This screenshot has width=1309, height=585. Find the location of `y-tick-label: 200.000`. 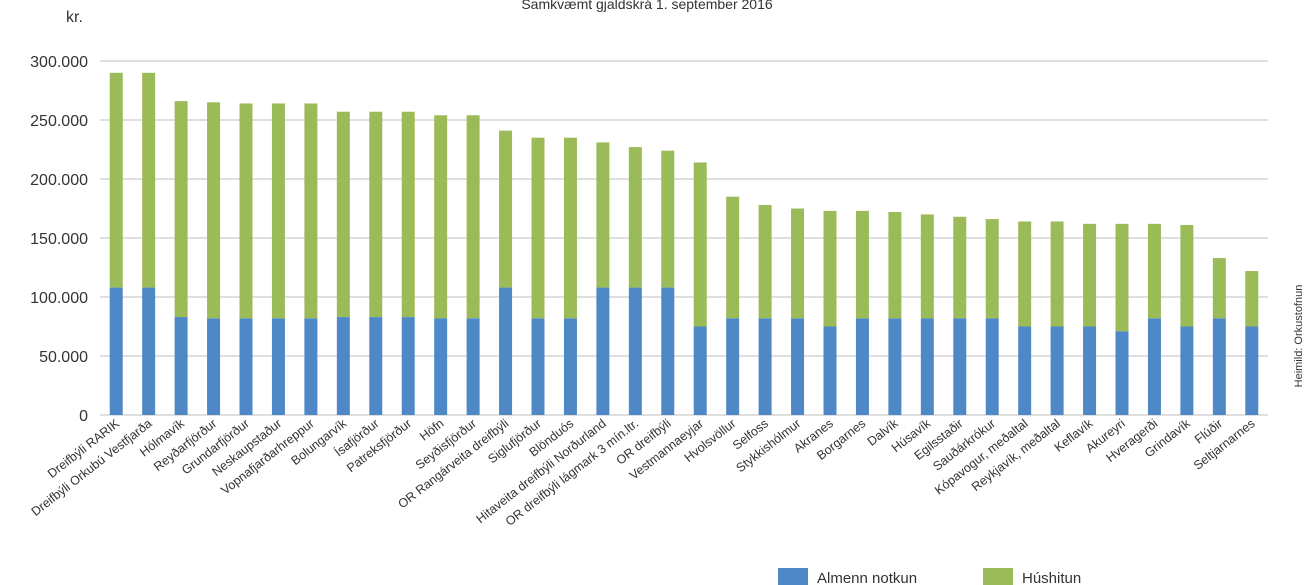

y-tick-label: 200.000 is located at coordinates (59, 180).